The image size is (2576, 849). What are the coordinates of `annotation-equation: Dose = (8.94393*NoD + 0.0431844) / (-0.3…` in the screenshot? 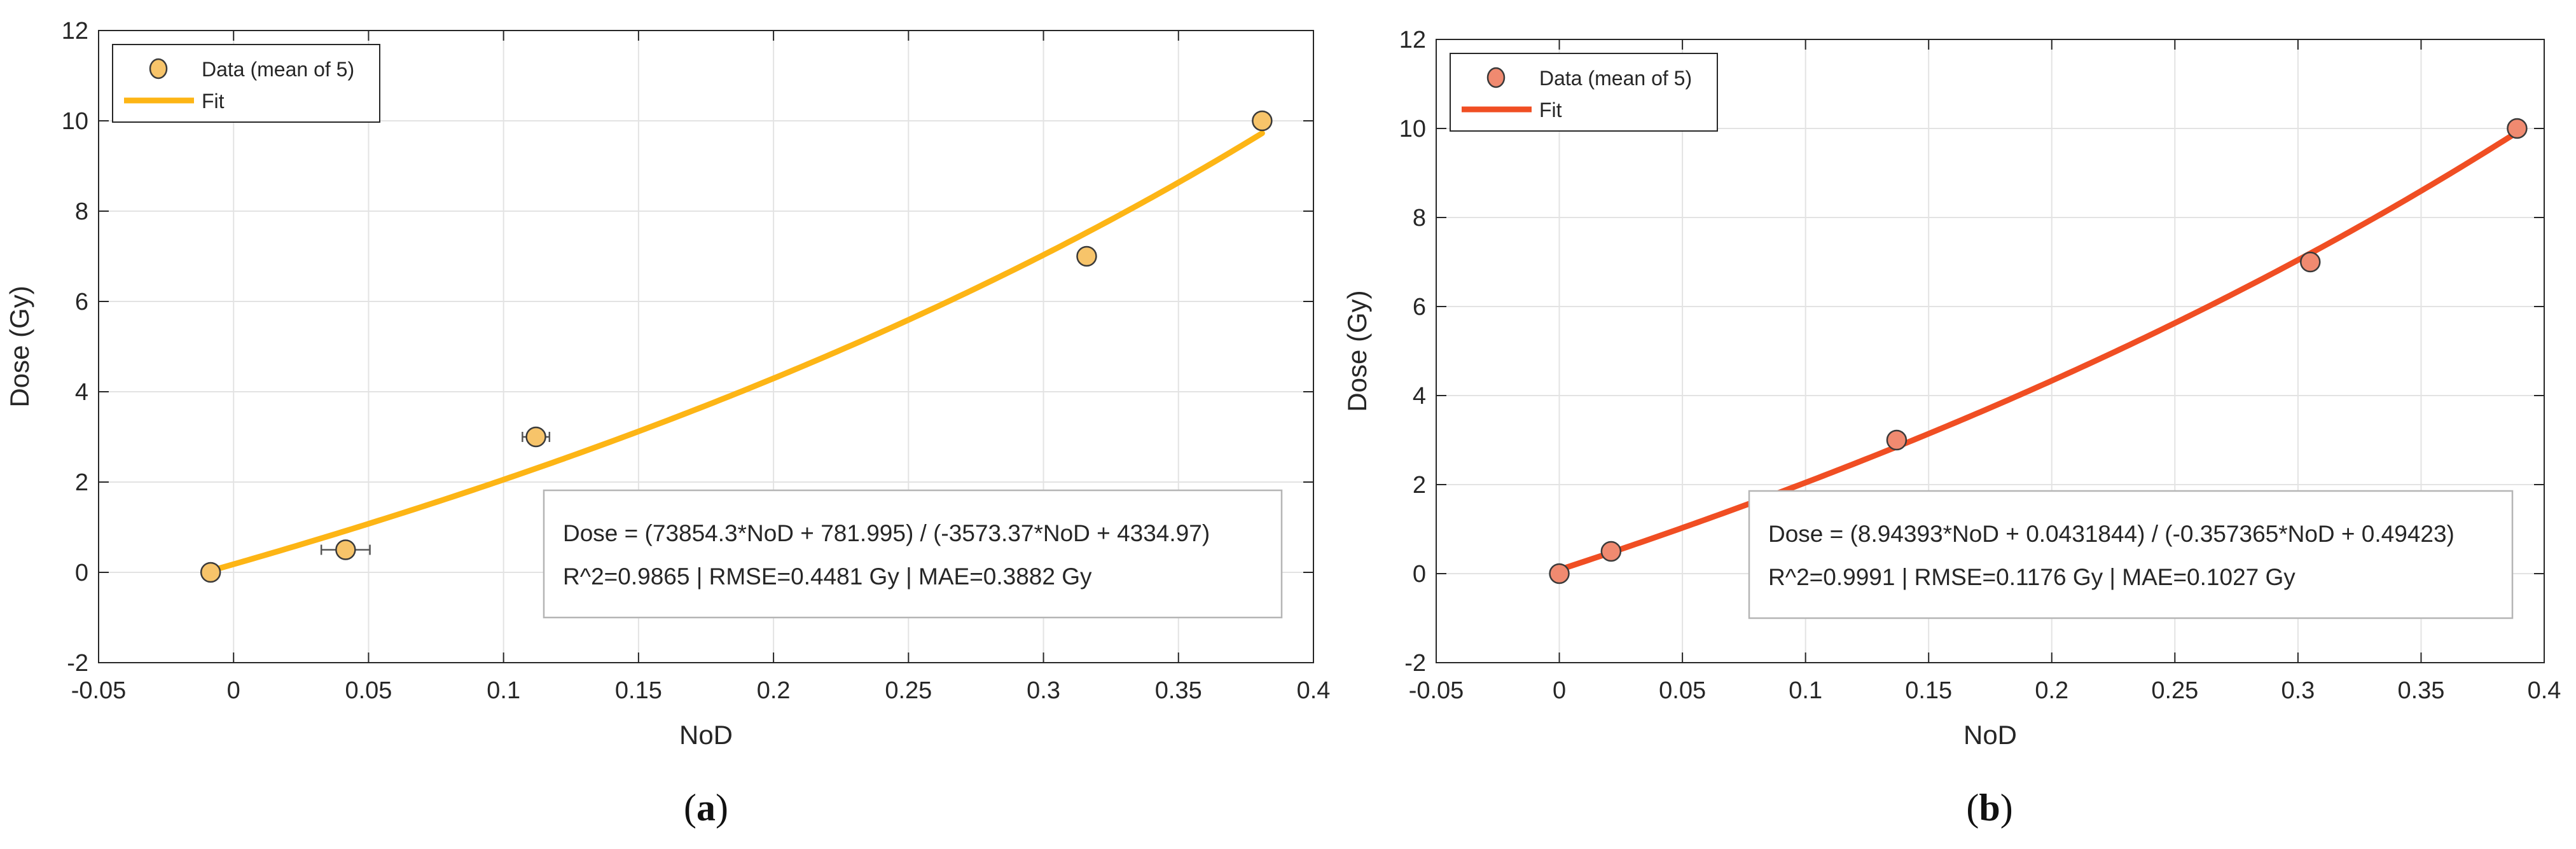 It's located at (2111, 534).